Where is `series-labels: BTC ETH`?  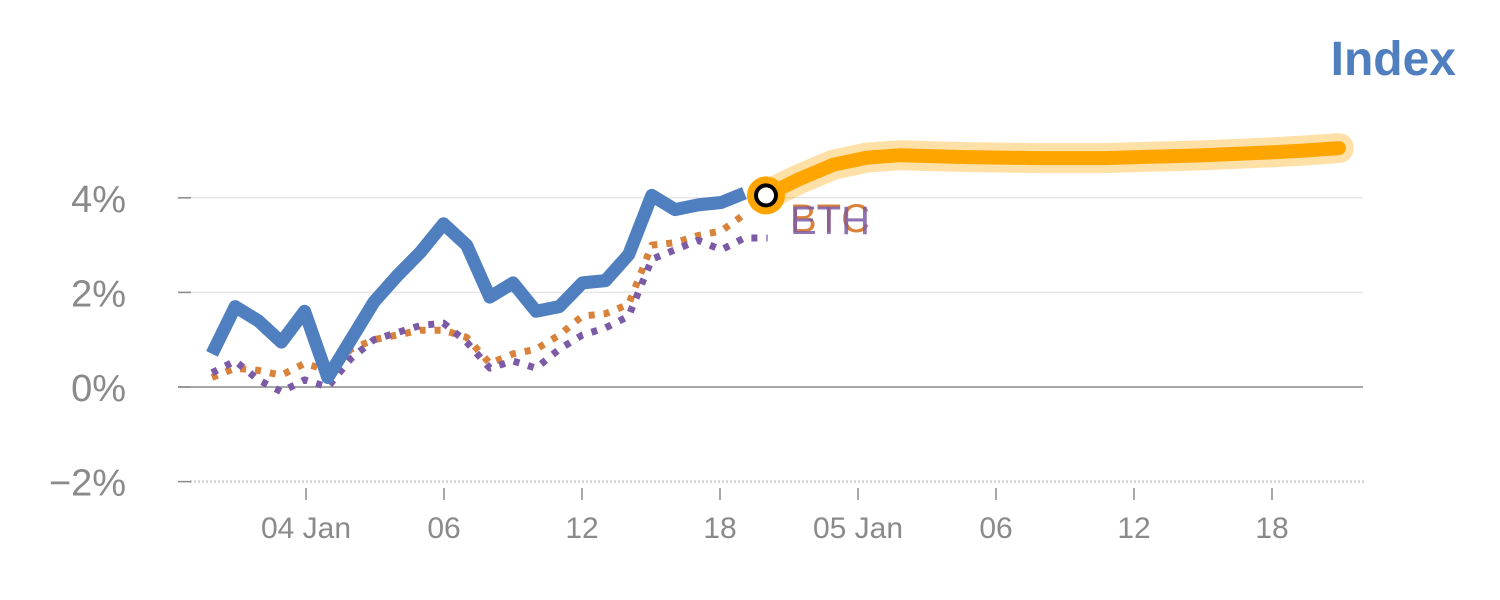 series-labels: BTC ETH is located at coordinates (830, 220).